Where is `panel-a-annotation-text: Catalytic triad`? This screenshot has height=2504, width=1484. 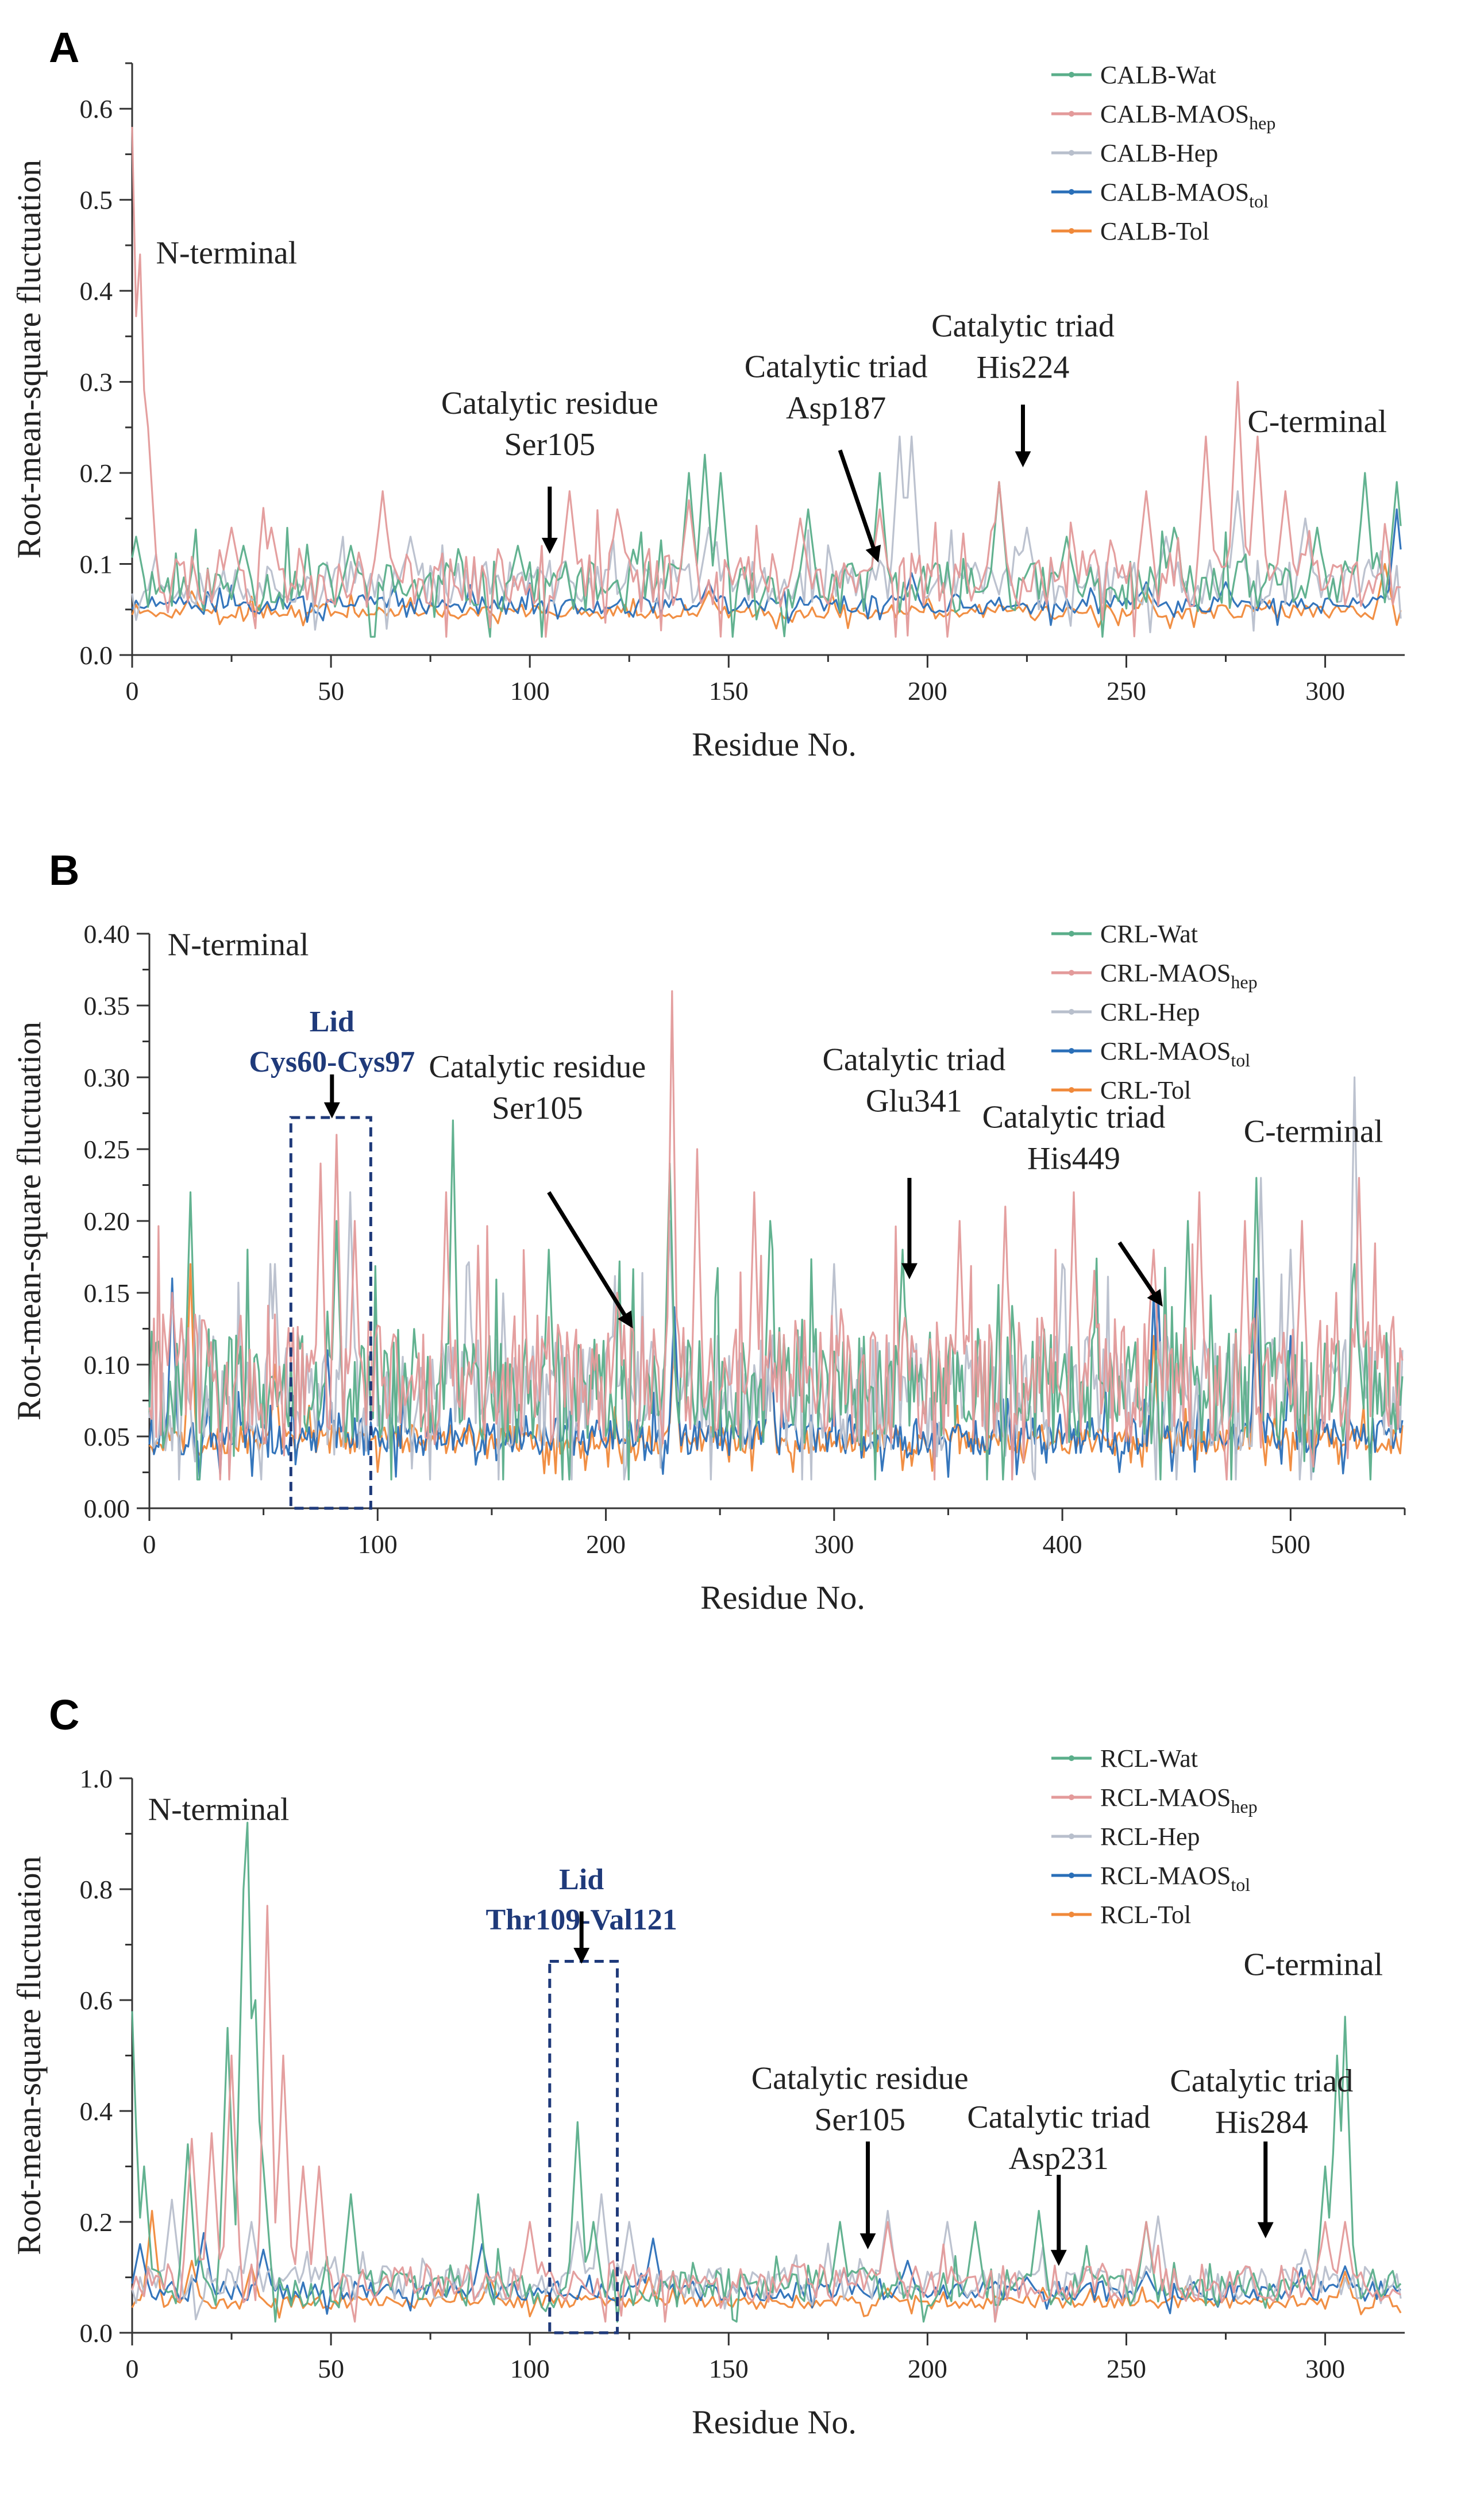 panel-a-annotation-text: Catalytic triad is located at coordinates (1023, 326).